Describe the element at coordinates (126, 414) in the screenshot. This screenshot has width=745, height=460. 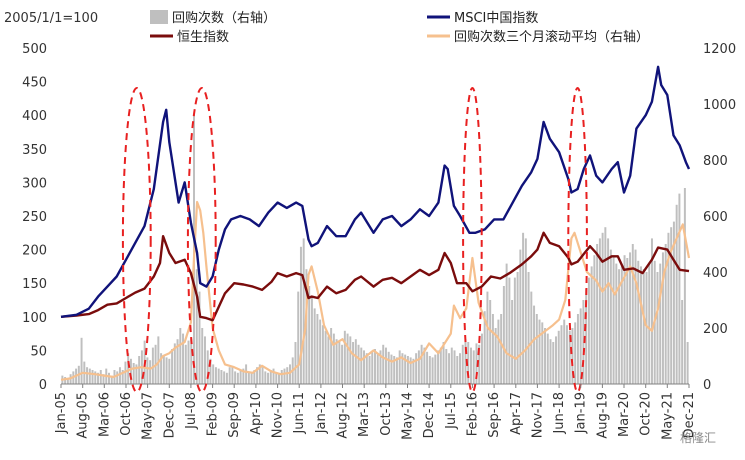
I see `x-tick-label: Oct-06` at that location.